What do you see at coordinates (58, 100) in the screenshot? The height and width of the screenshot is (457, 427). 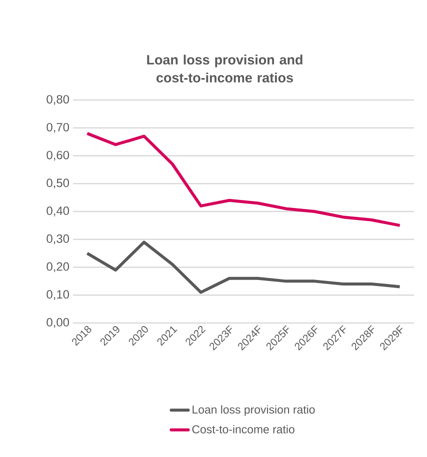 I see `y-tick-label: 0,80` at bounding box center [58, 100].